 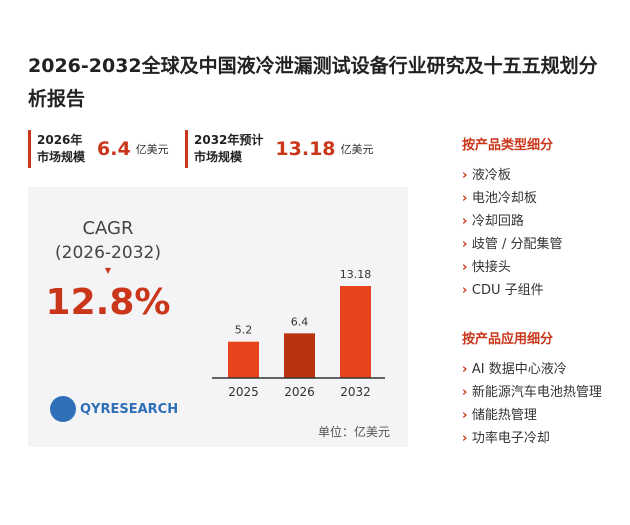 I want to click on stat-label: 2032年预计 市场规模, so click(x=228, y=149).